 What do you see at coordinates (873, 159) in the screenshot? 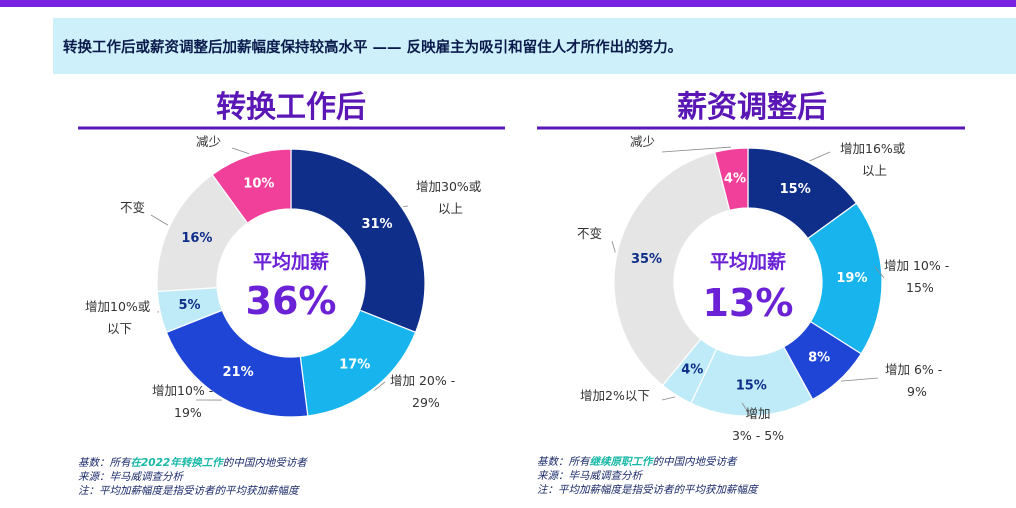
I see `slice-category-label: 增加16%或以上` at bounding box center [873, 159].